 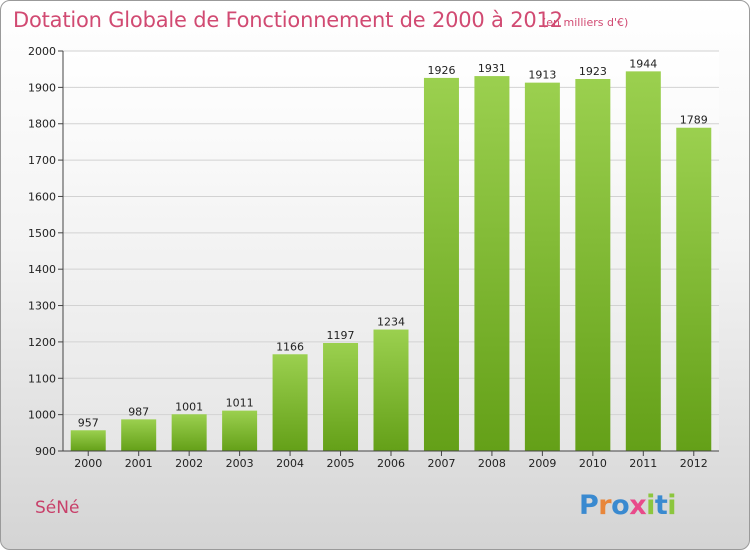 I want to click on y-tick-label: 1800, so click(x=42, y=124).